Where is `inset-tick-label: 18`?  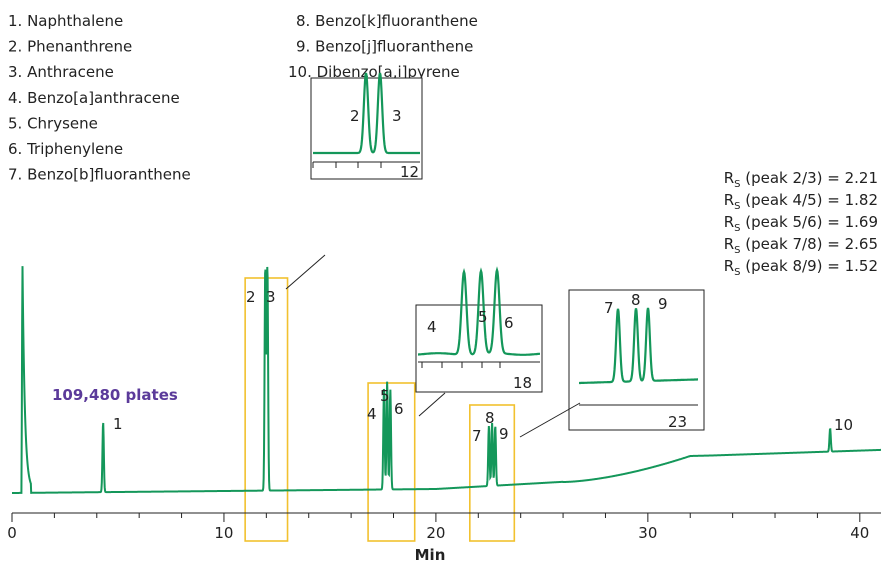
inset-tick-label: 18 is located at coordinates (522, 383).